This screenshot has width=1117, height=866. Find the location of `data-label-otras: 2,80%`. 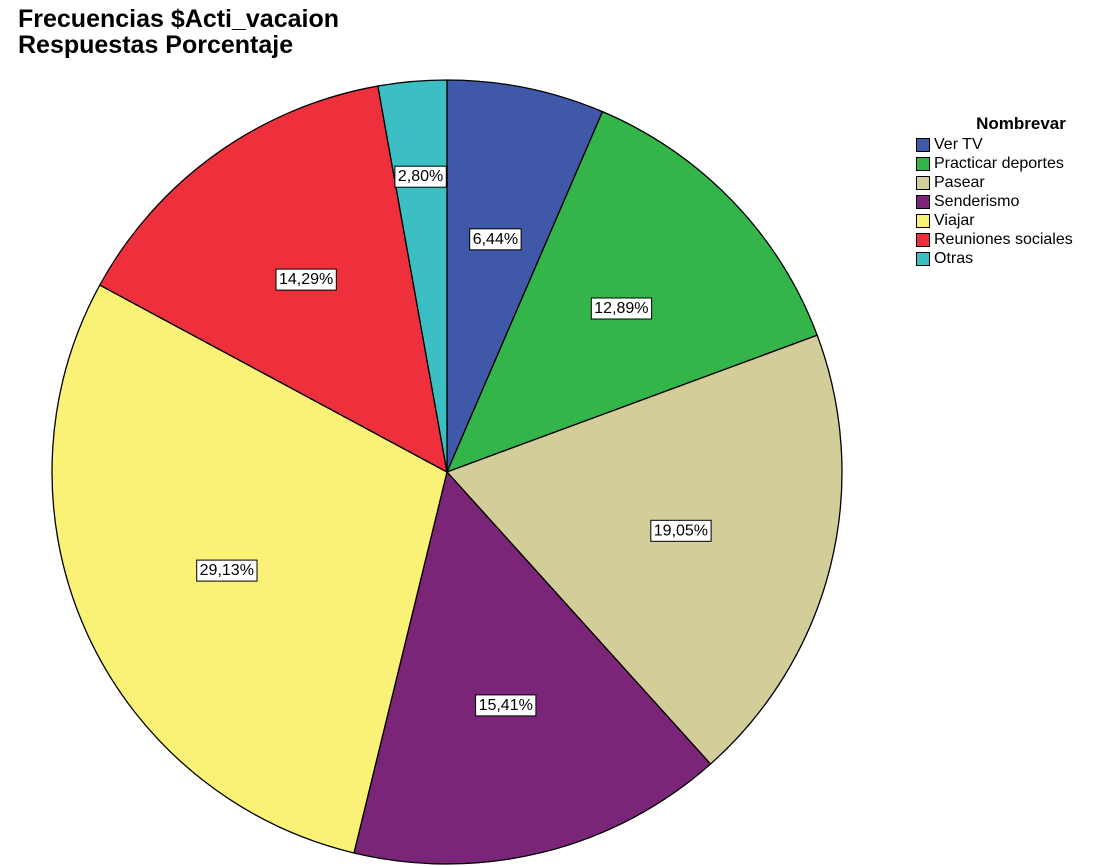

data-label-otras: 2,80% is located at coordinates (420, 176).